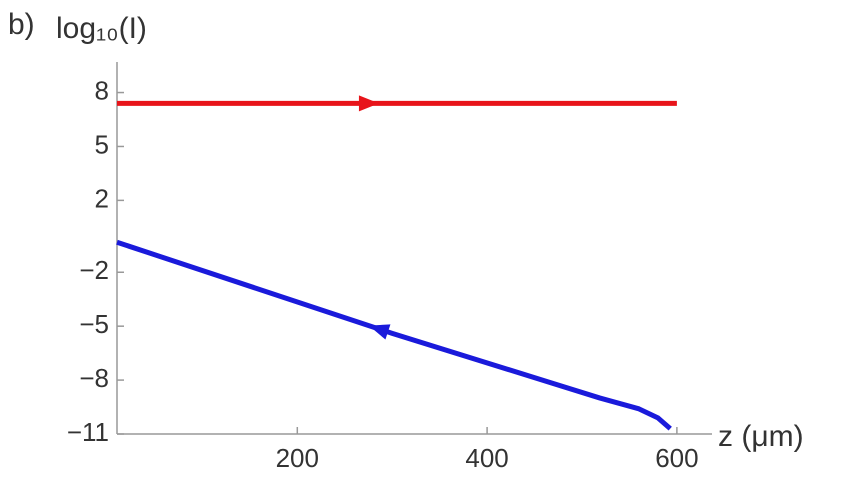 The height and width of the screenshot is (489, 854). I want to click on x-tick-label: 600, so click(676, 458).